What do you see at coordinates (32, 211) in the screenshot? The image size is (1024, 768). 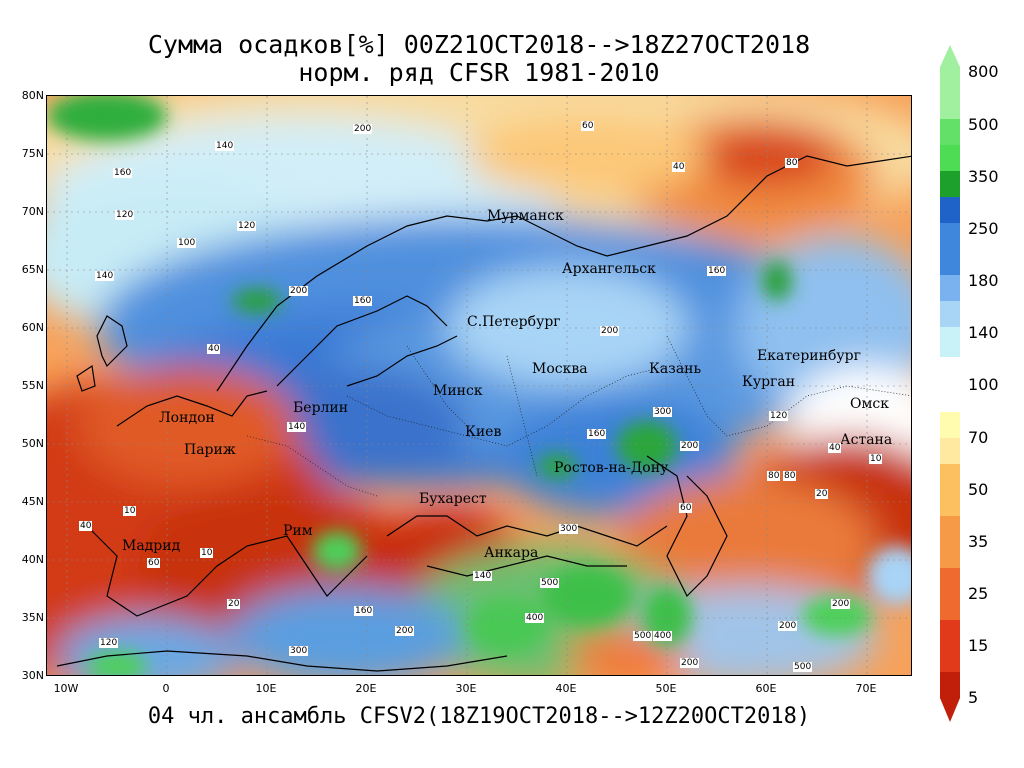 I see `lat-label: 70N` at bounding box center [32, 211].